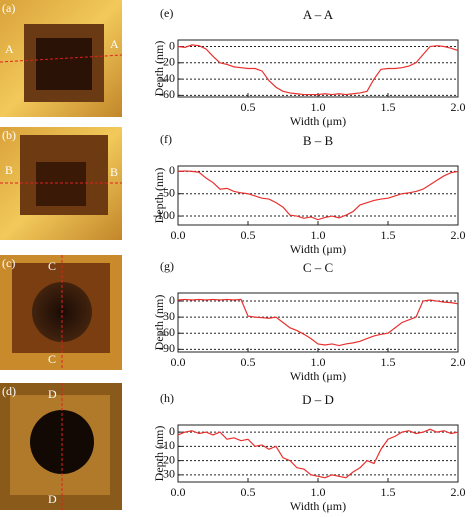 Image resolution: width=474 pixels, height=517 pixels. What do you see at coordinates (8, 8) in the screenshot?
I see `panel-label: (a)` at bounding box center [8, 8].